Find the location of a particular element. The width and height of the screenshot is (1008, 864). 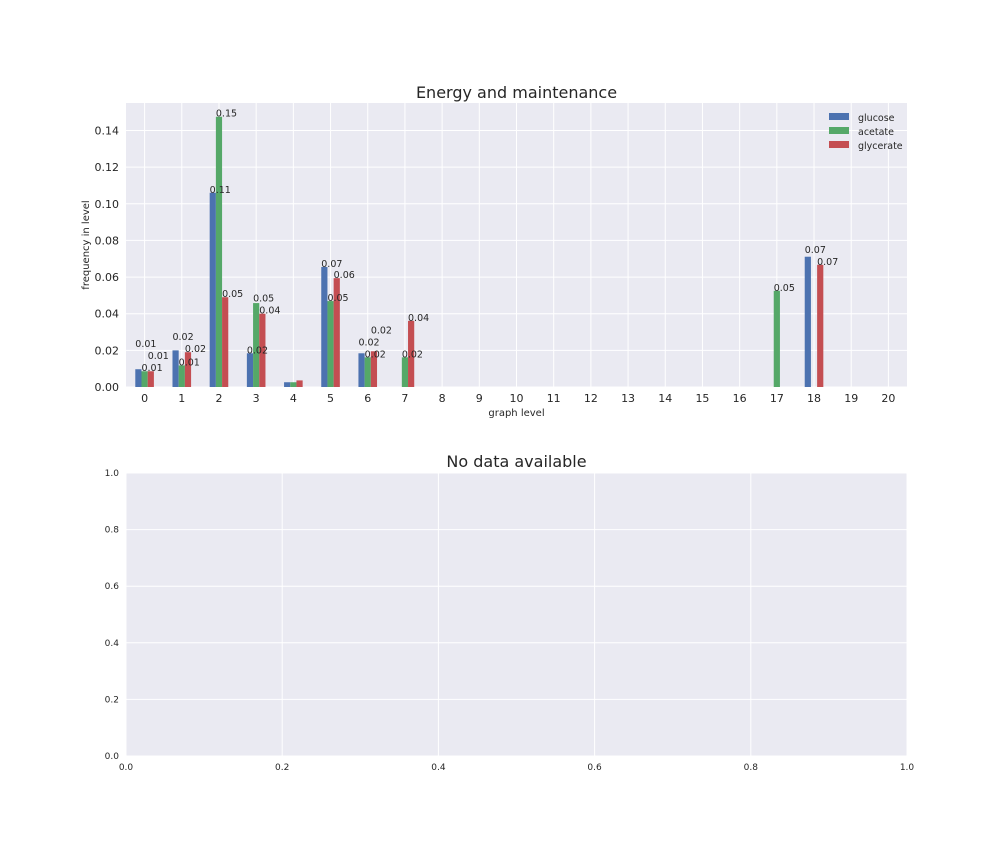

x-tick-label: 0.0 is located at coordinates (126, 768).